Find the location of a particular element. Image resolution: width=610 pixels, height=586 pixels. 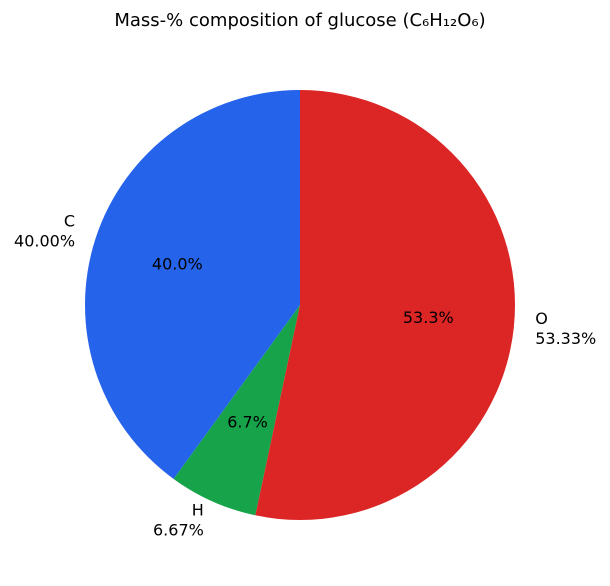

slice-label: H is located at coordinates (198, 510).